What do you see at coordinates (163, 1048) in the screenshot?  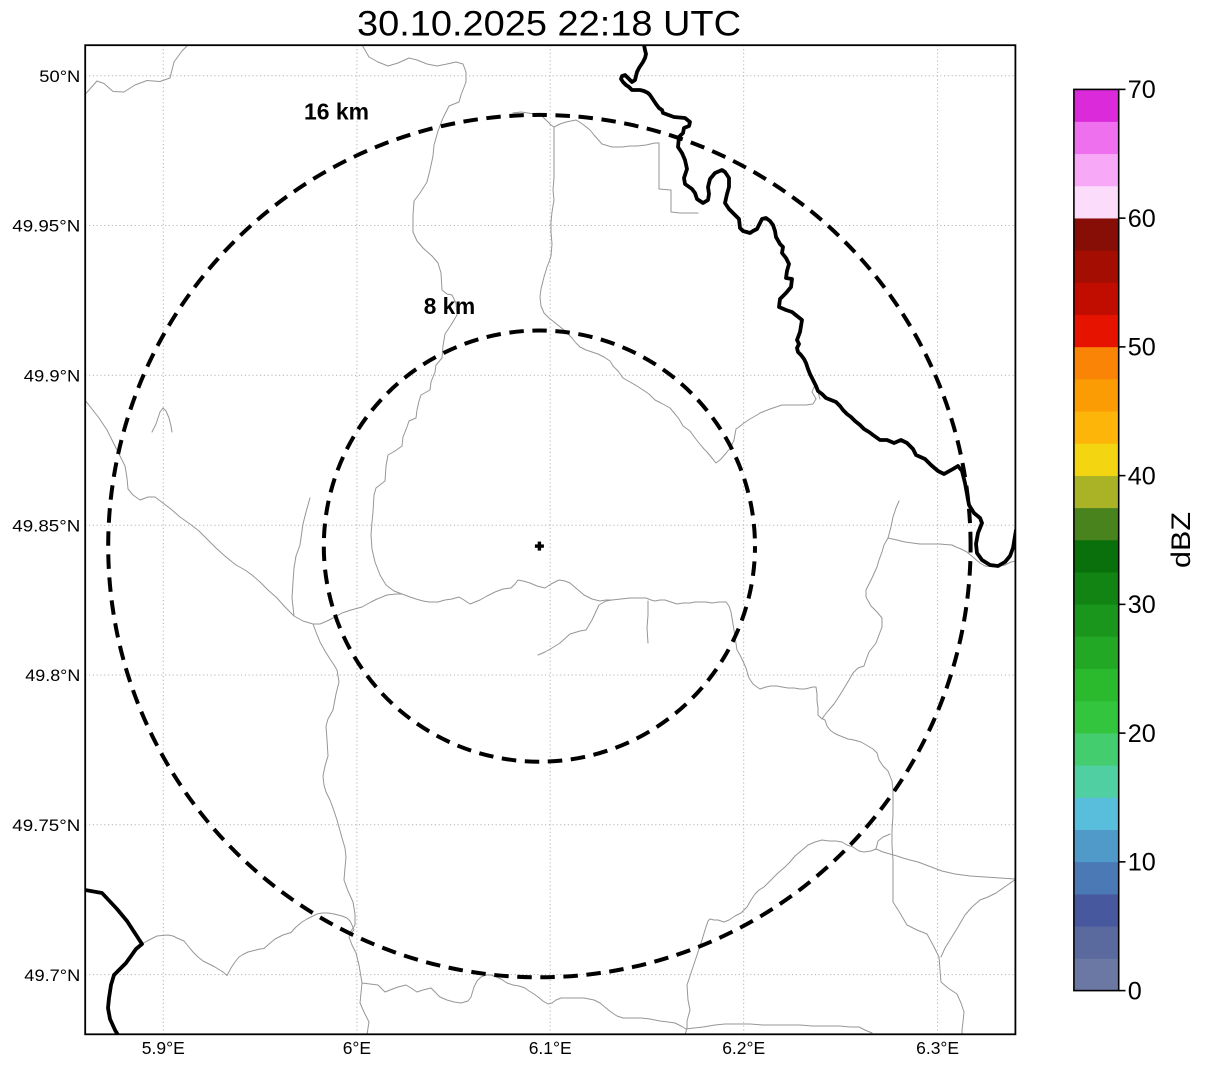 I see `svg-text: 5.9°E` at bounding box center [163, 1048].